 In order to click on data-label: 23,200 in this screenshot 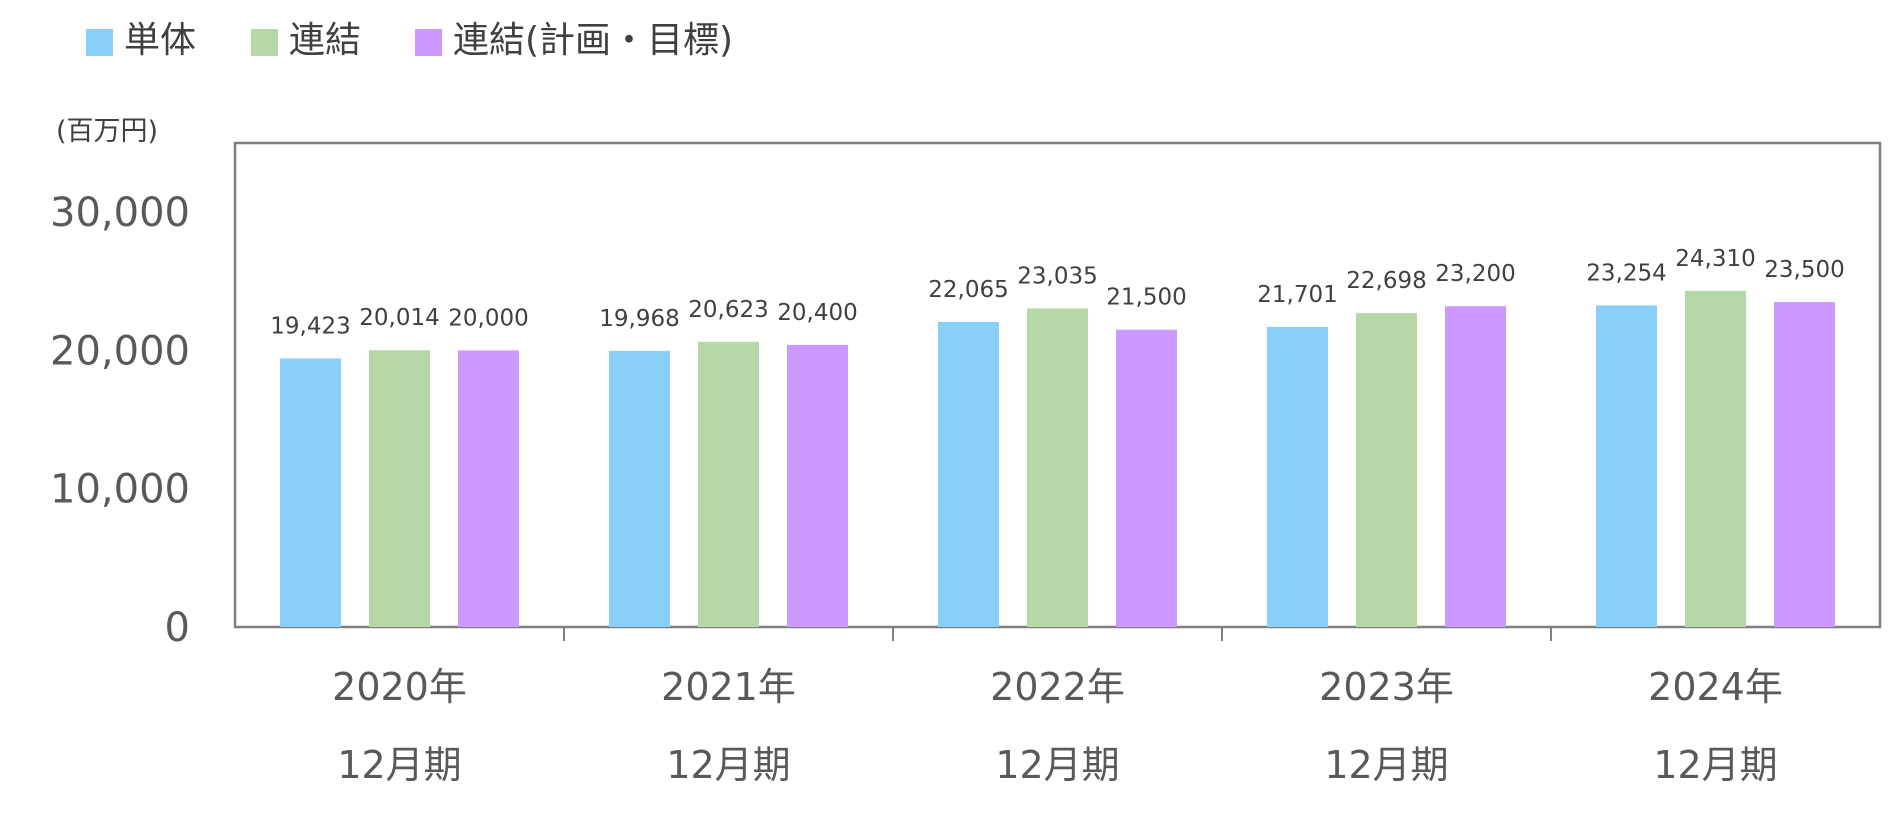, I will do `click(1475, 274)`.